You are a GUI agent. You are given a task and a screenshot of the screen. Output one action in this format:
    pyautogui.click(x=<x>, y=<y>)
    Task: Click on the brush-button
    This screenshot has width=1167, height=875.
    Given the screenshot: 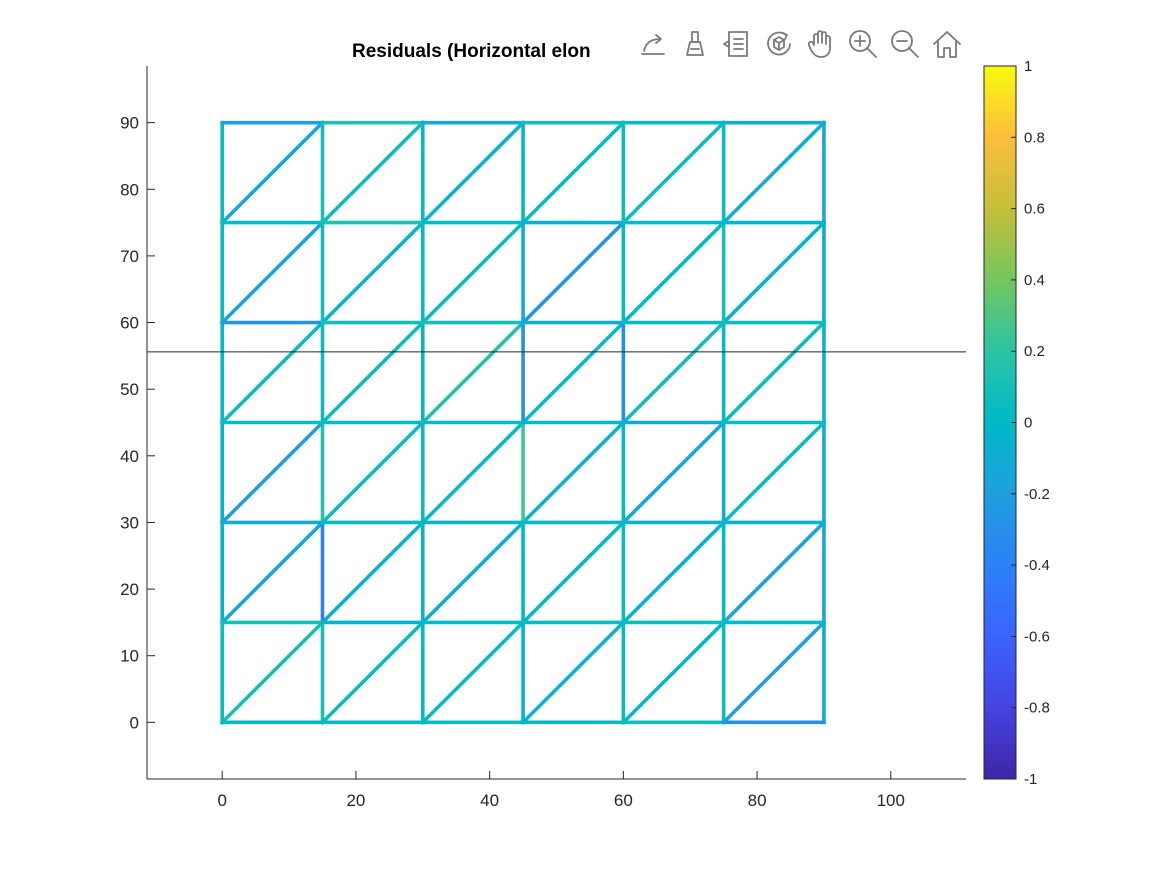 What is the action you would take?
    pyautogui.click(x=694, y=44)
    